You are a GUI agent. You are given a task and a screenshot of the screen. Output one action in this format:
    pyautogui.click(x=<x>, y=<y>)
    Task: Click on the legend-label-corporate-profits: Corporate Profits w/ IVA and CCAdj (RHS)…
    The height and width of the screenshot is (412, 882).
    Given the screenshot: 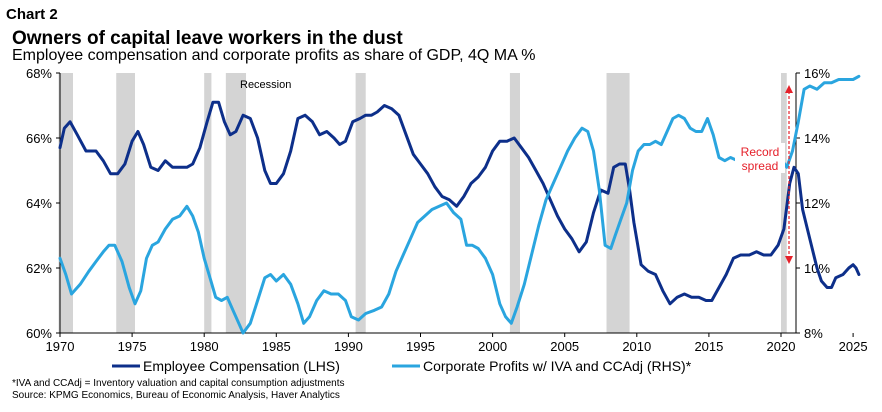 What is the action you would take?
    pyautogui.click(x=557, y=366)
    